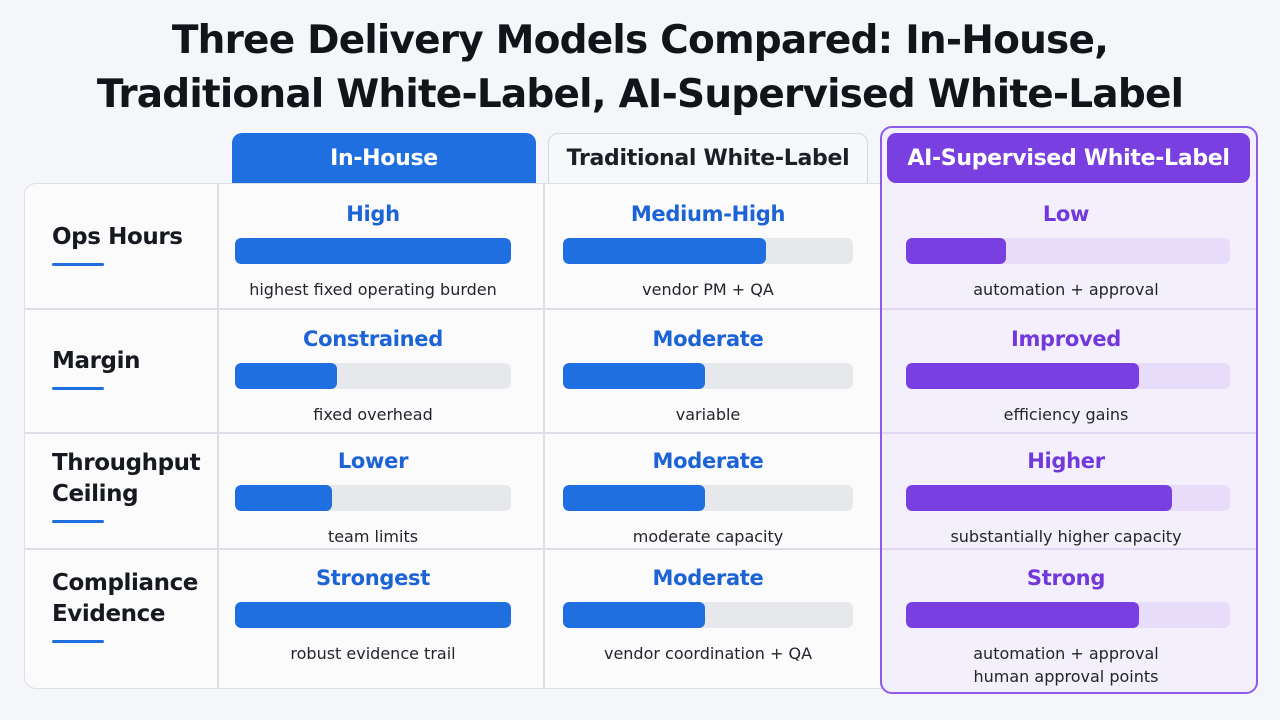 This screenshot has height=720, width=1280. Describe the element at coordinates (384, 158) in the screenshot. I see `column-header-in-house: In-House` at that location.